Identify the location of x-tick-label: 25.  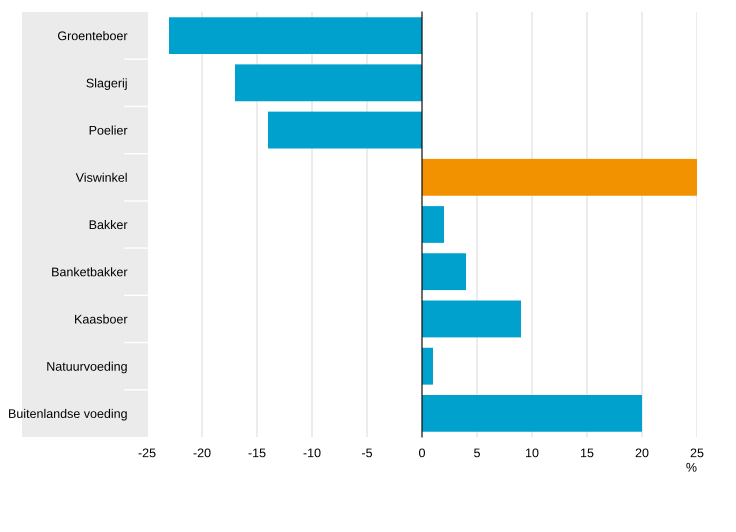
(697, 453).